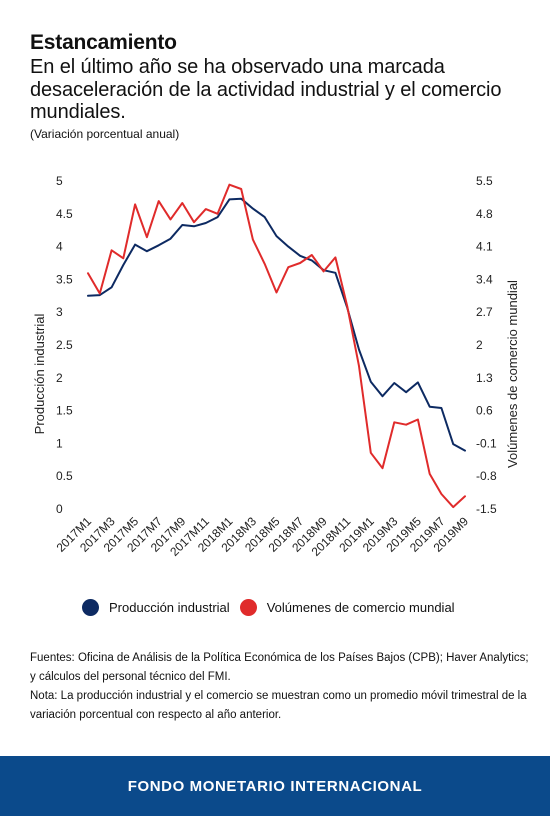 This screenshot has height=816, width=550. I want to click on left-tick-label: 3, so click(59, 312).